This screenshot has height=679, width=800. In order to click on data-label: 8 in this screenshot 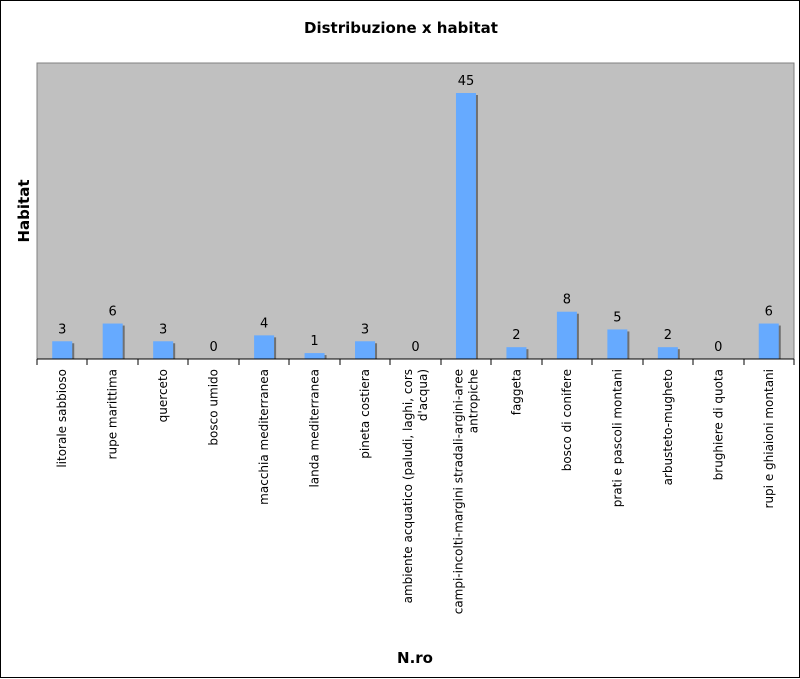, I will do `click(567, 300)`.